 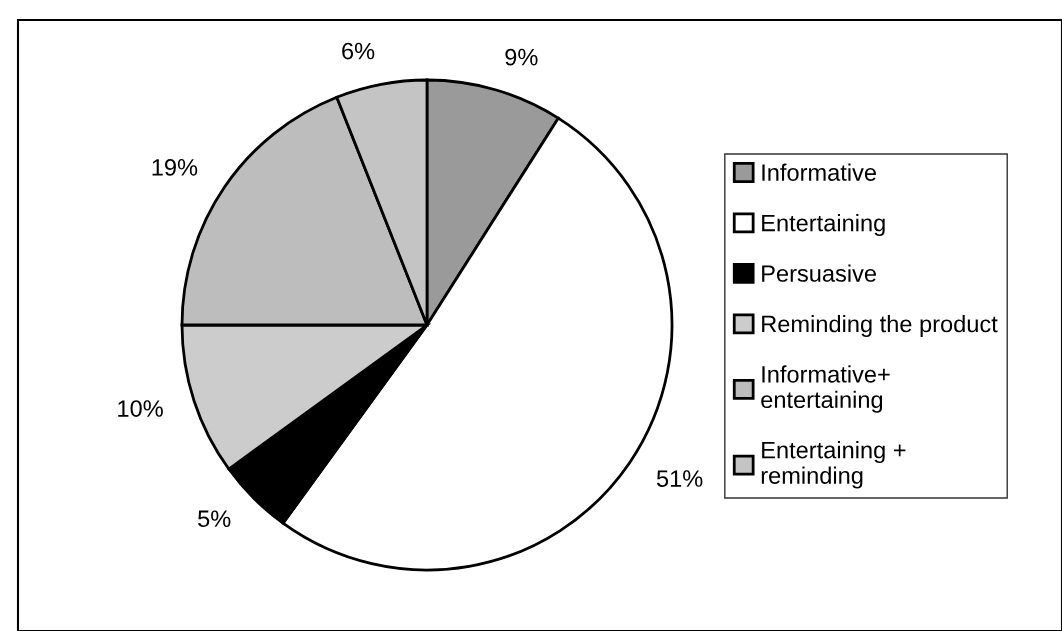 What do you see at coordinates (214, 519) in the screenshot?
I see `data-label: 5%` at bounding box center [214, 519].